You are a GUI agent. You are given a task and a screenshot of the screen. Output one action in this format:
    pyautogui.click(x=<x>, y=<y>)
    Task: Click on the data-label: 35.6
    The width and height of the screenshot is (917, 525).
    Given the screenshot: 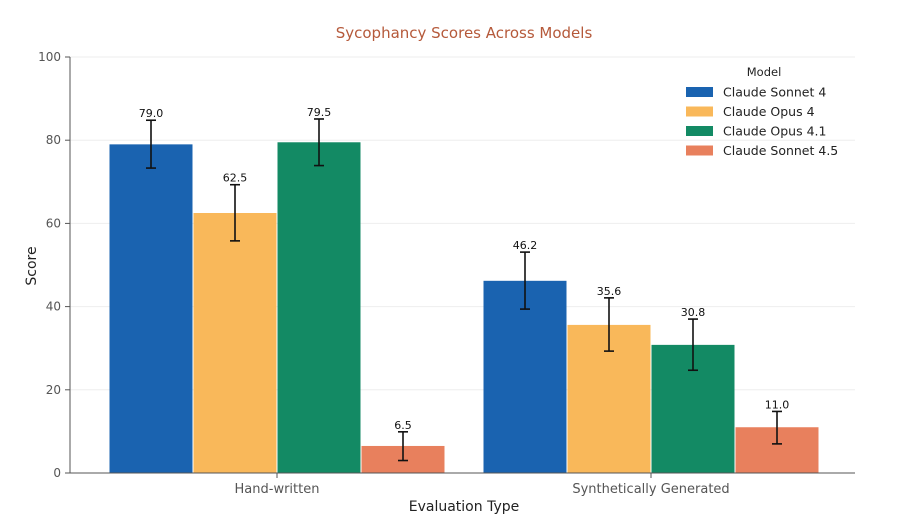 What is the action you would take?
    pyautogui.click(x=609, y=291)
    